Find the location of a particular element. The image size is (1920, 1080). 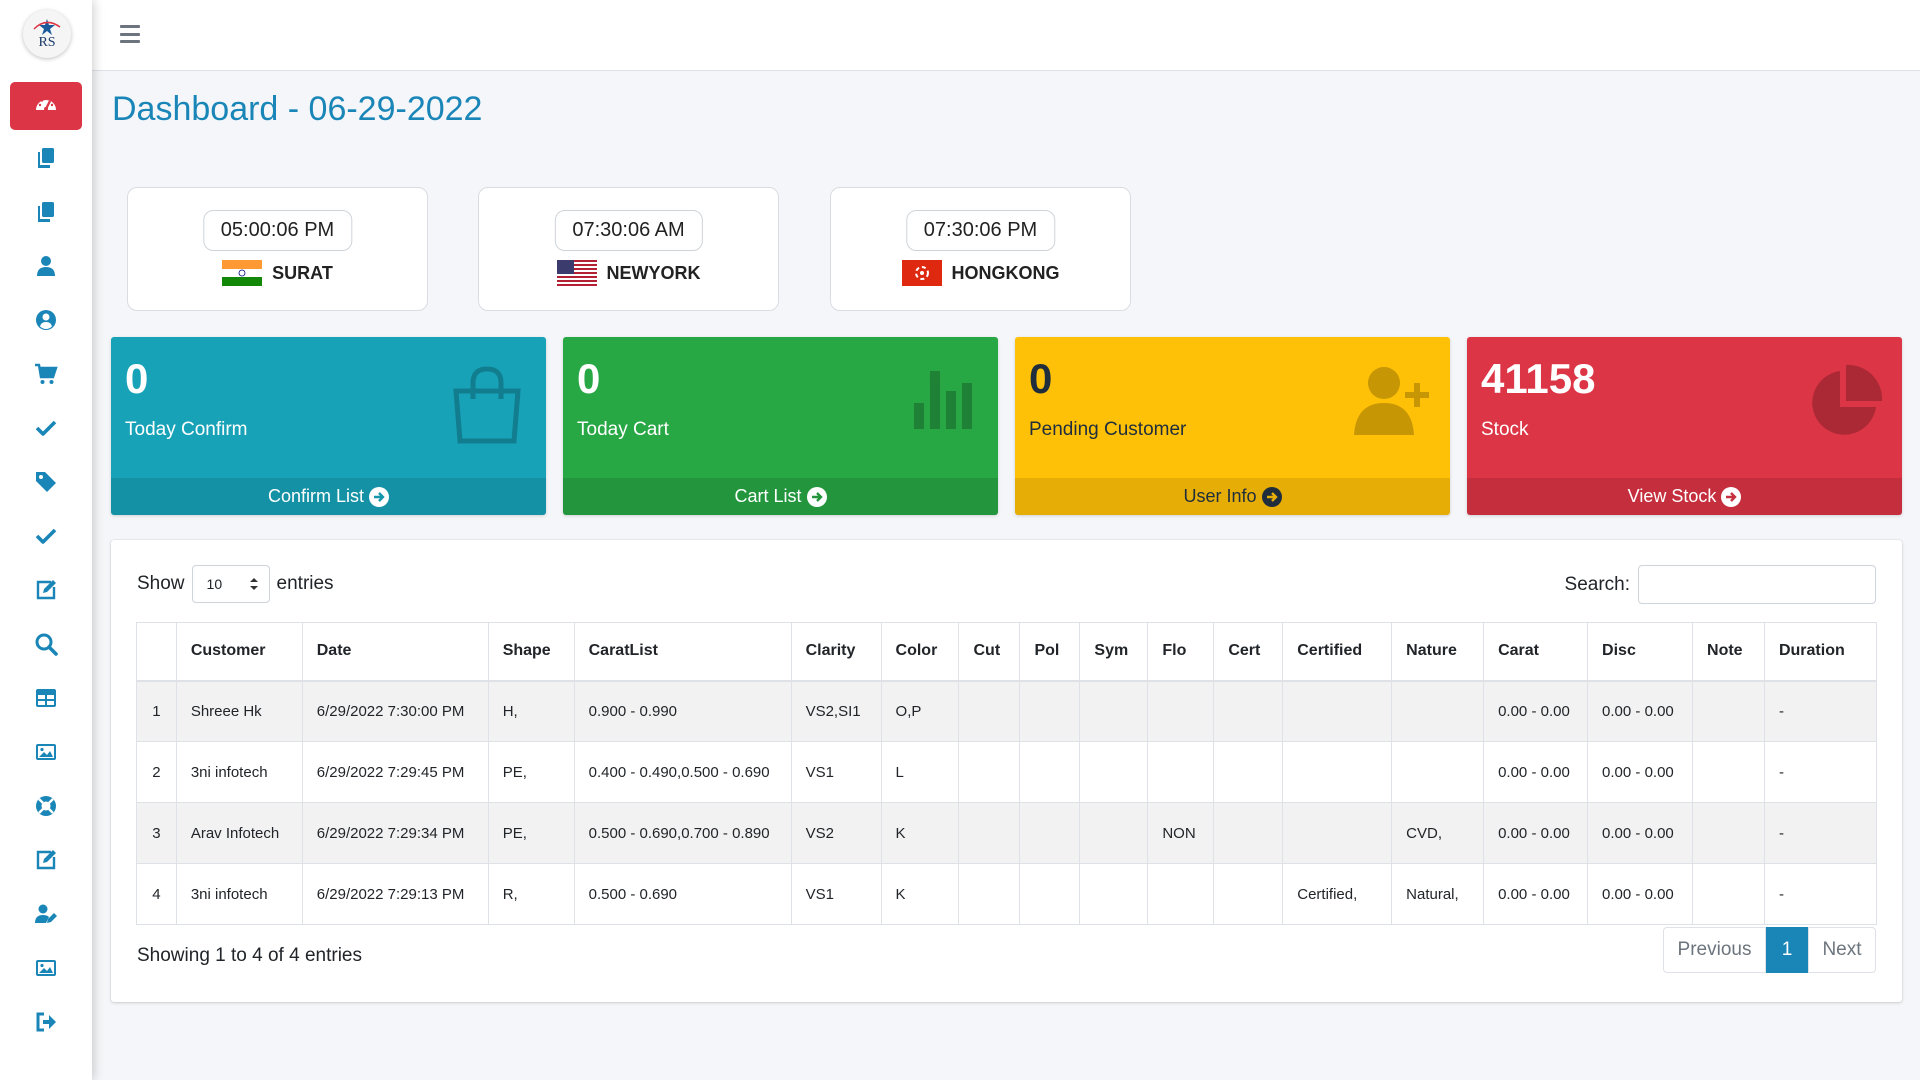

stat-label: Stock is located at coordinates (1505, 429).